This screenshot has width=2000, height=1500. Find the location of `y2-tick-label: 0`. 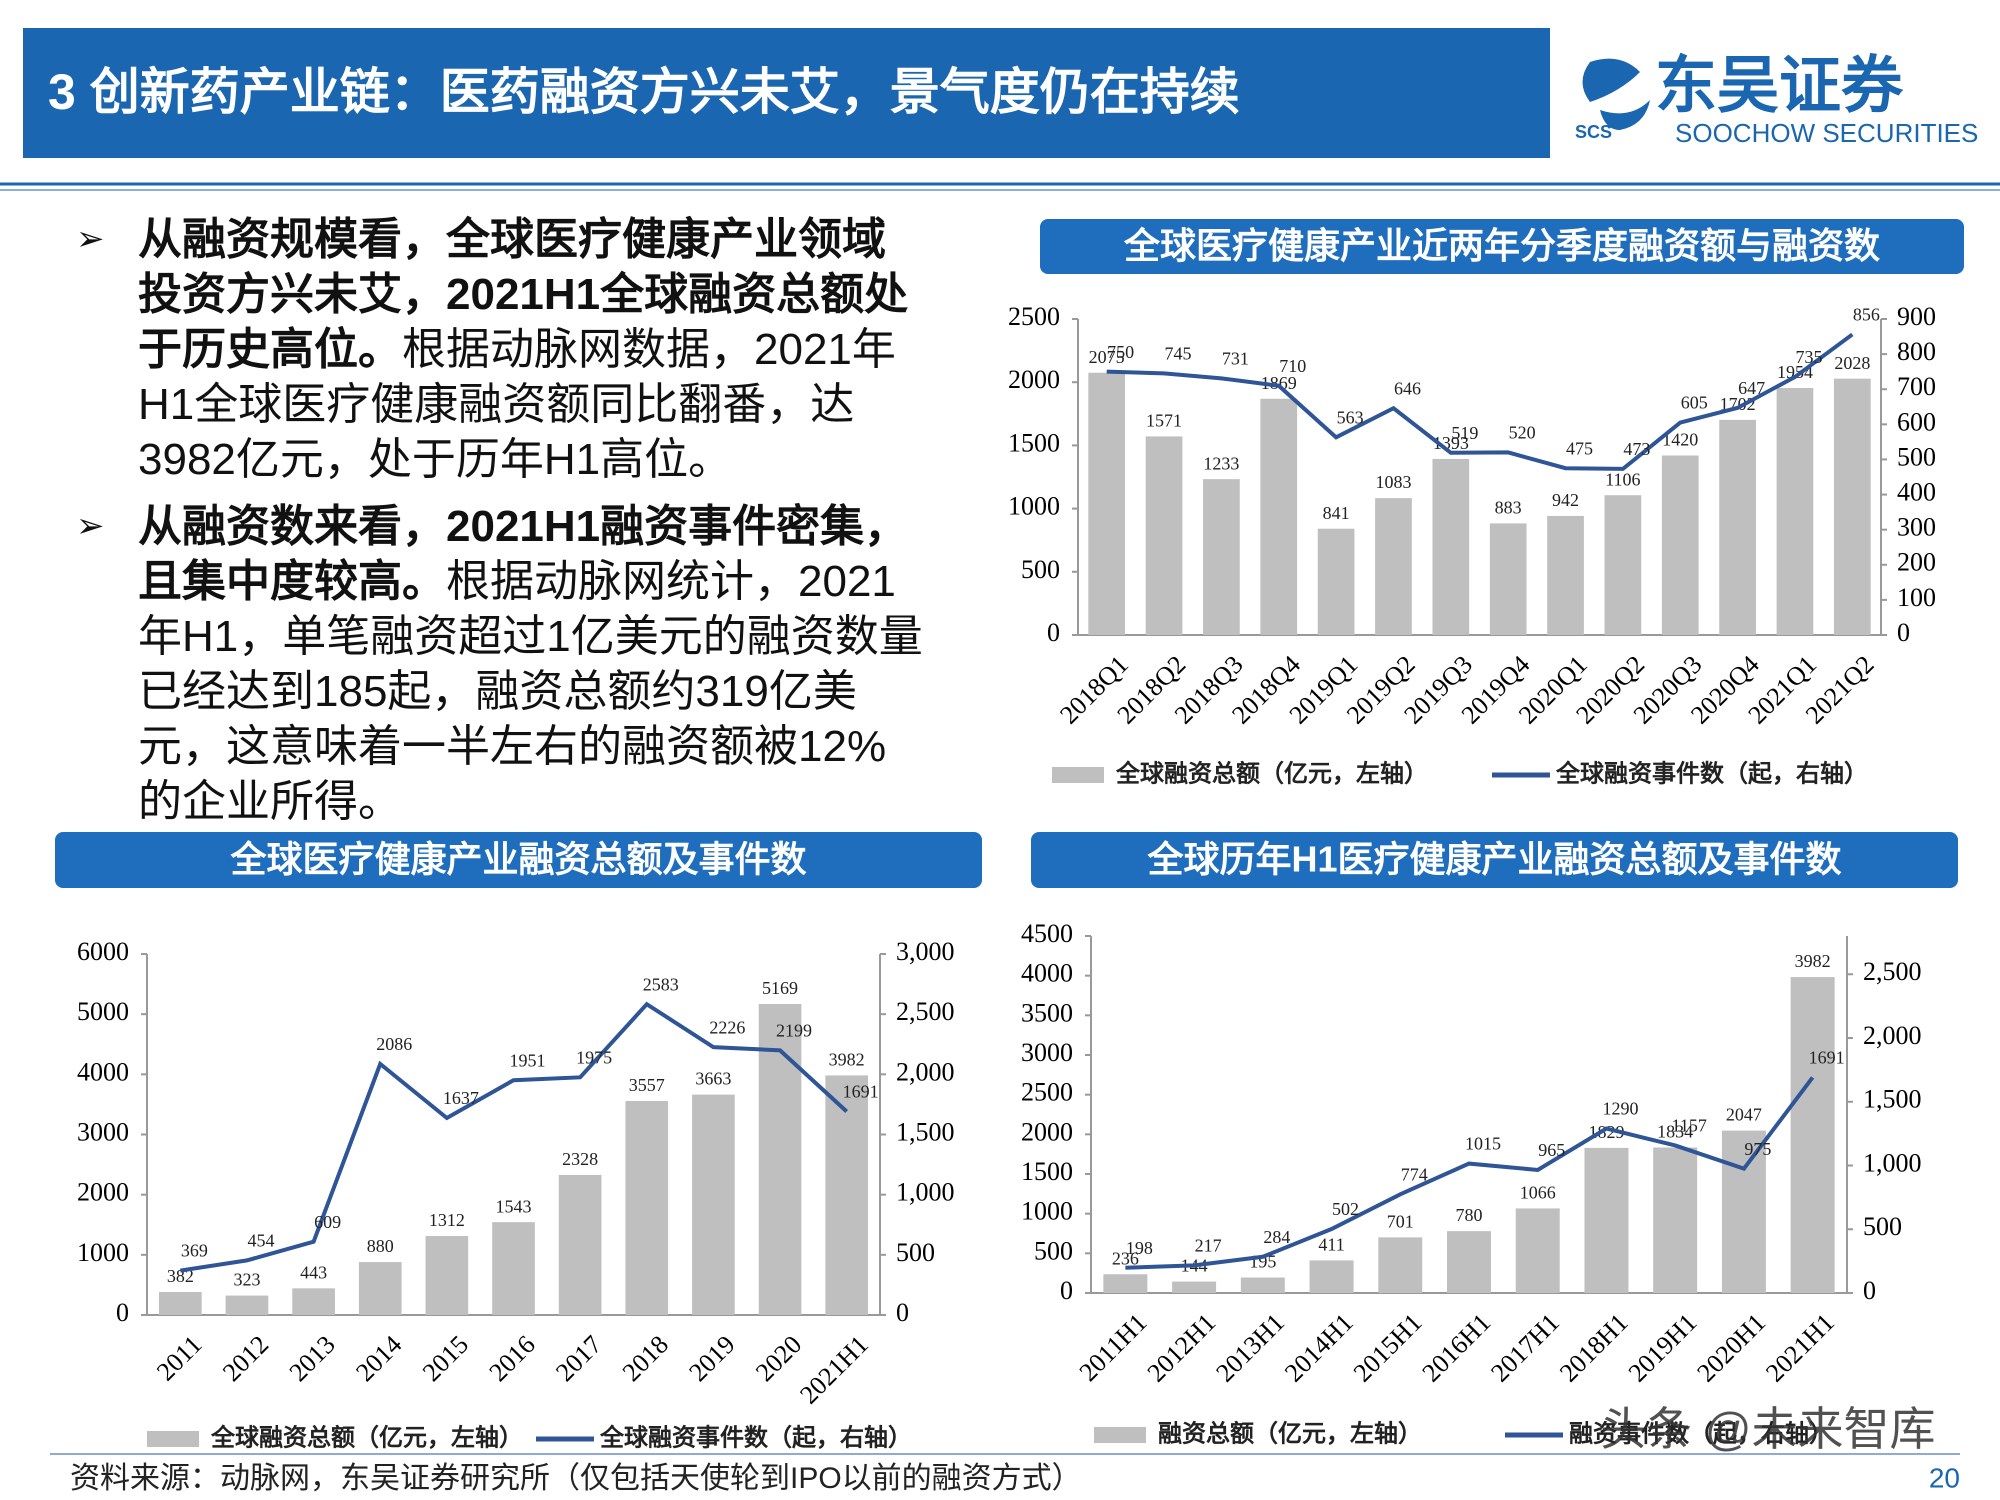

y2-tick-label: 0 is located at coordinates (902, 1312).